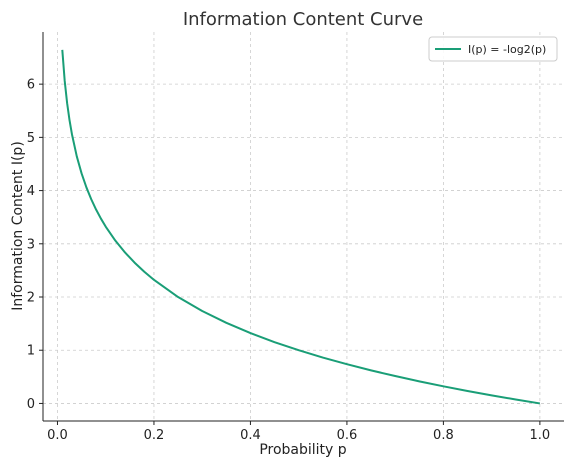 Image resolution: width=571 pixels, height=470 pixels. Describe the element at coordinates (18, 226) in the screenshot. I see `y-axis-title: Information Content I(p)` at that location.